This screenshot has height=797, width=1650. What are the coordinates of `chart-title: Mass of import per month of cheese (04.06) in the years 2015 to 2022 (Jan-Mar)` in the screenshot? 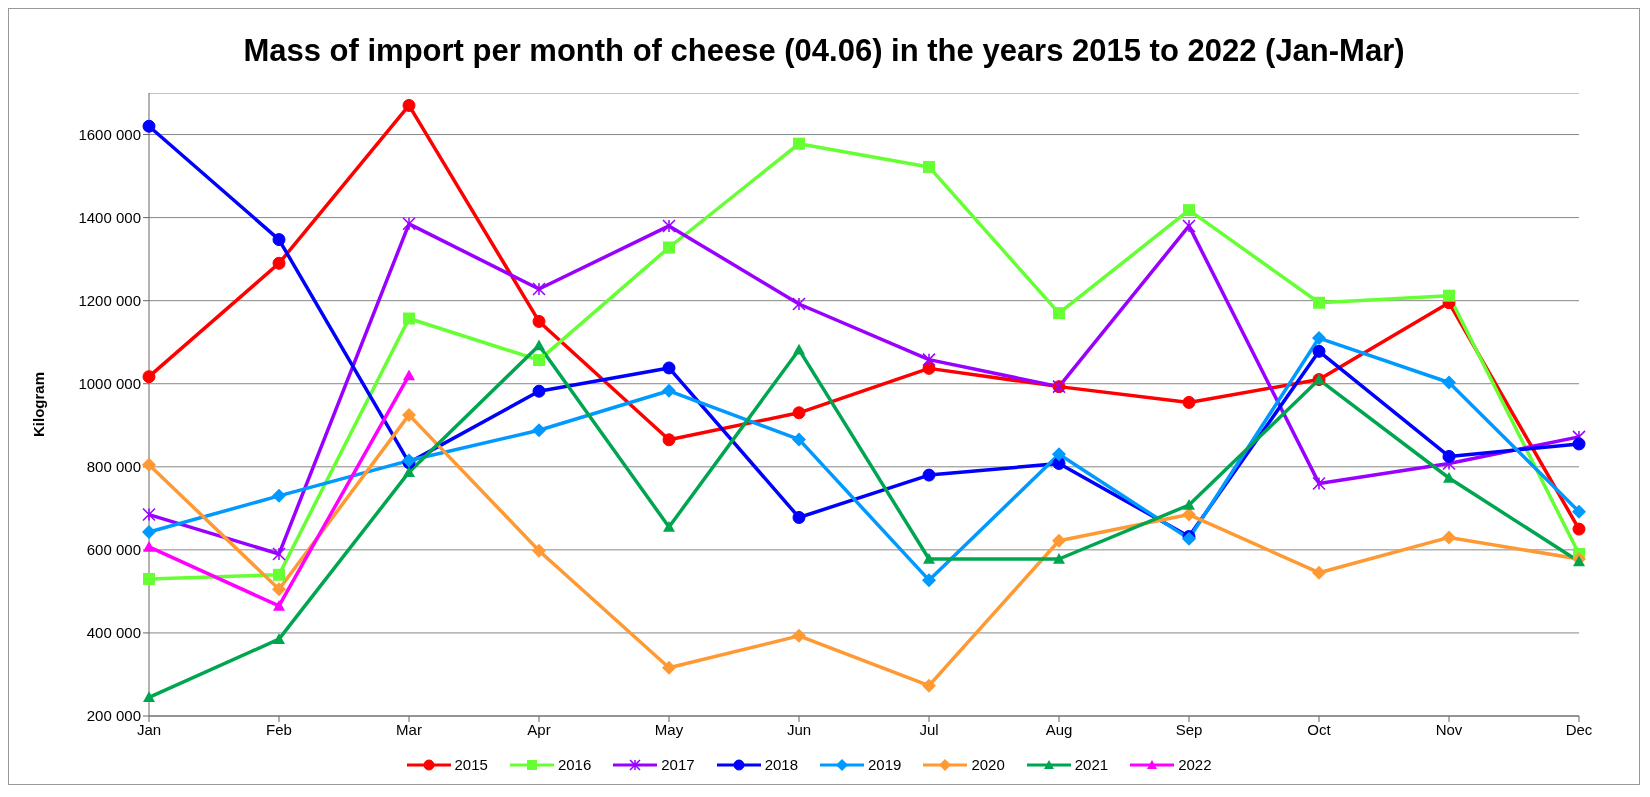 It's located at (824, 51).